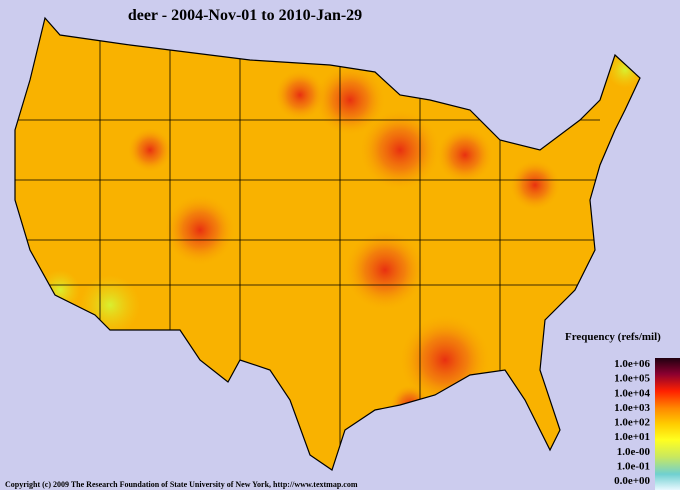  What do you see at coordinates (245, 15) in the screenshot?
I see `map-title: deer - 2004-Nov-01 to 2010-Jan-29` at bounding box center [245, 15].